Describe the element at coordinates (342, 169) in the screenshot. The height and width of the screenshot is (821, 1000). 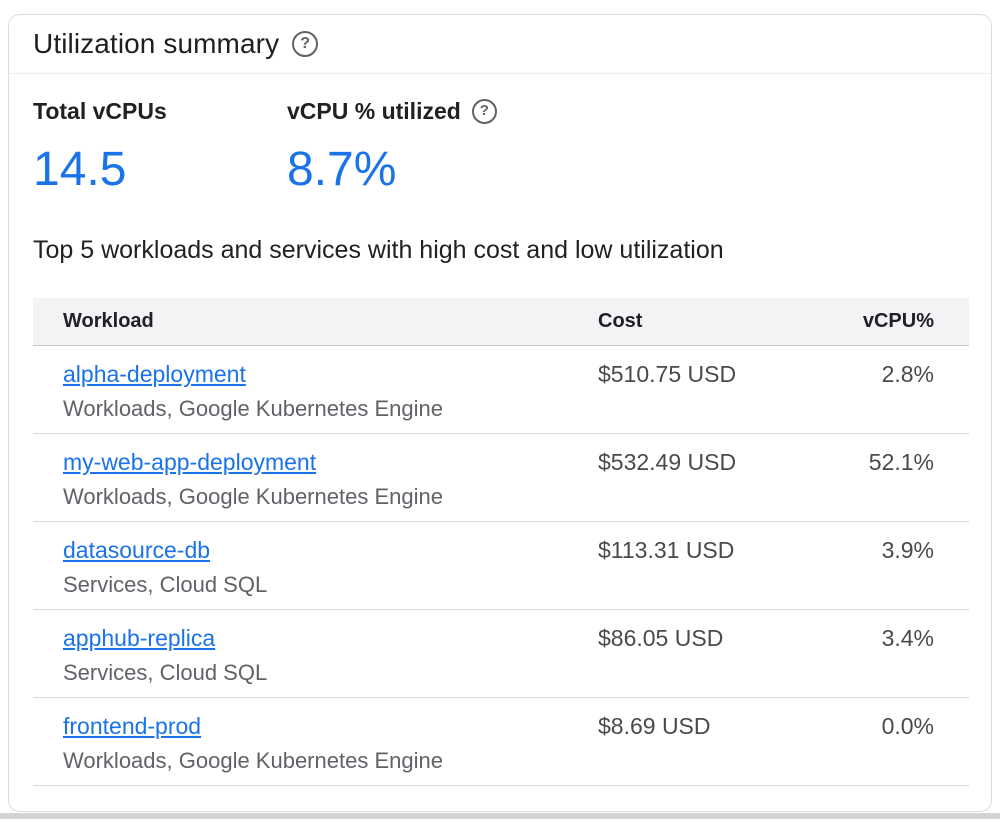
I see `stat-value: 8.7%` at that location.